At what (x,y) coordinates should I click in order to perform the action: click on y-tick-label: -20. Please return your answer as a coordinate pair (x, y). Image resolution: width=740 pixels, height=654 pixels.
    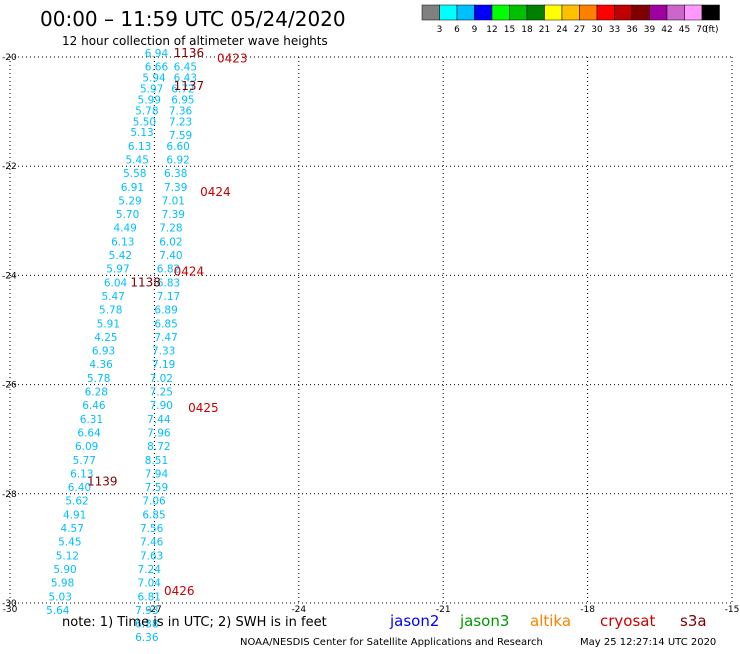
    Looking at the image, I should click on (9, 58).